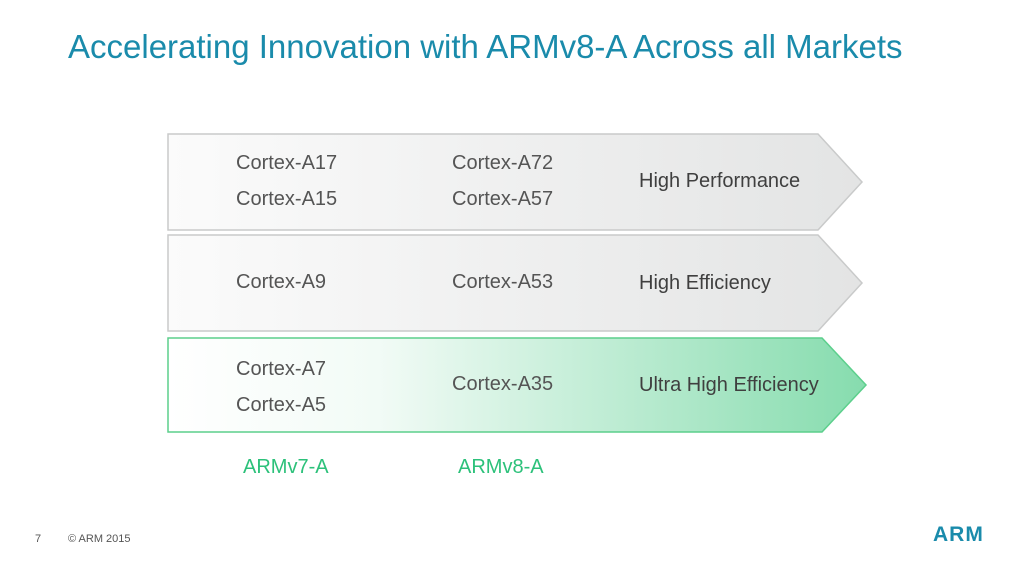  What do you see at coordinates (286, 467) in the screenshot?
I see `column-label-armv7a: ARMv7-A` at bounding box center [286, 467].